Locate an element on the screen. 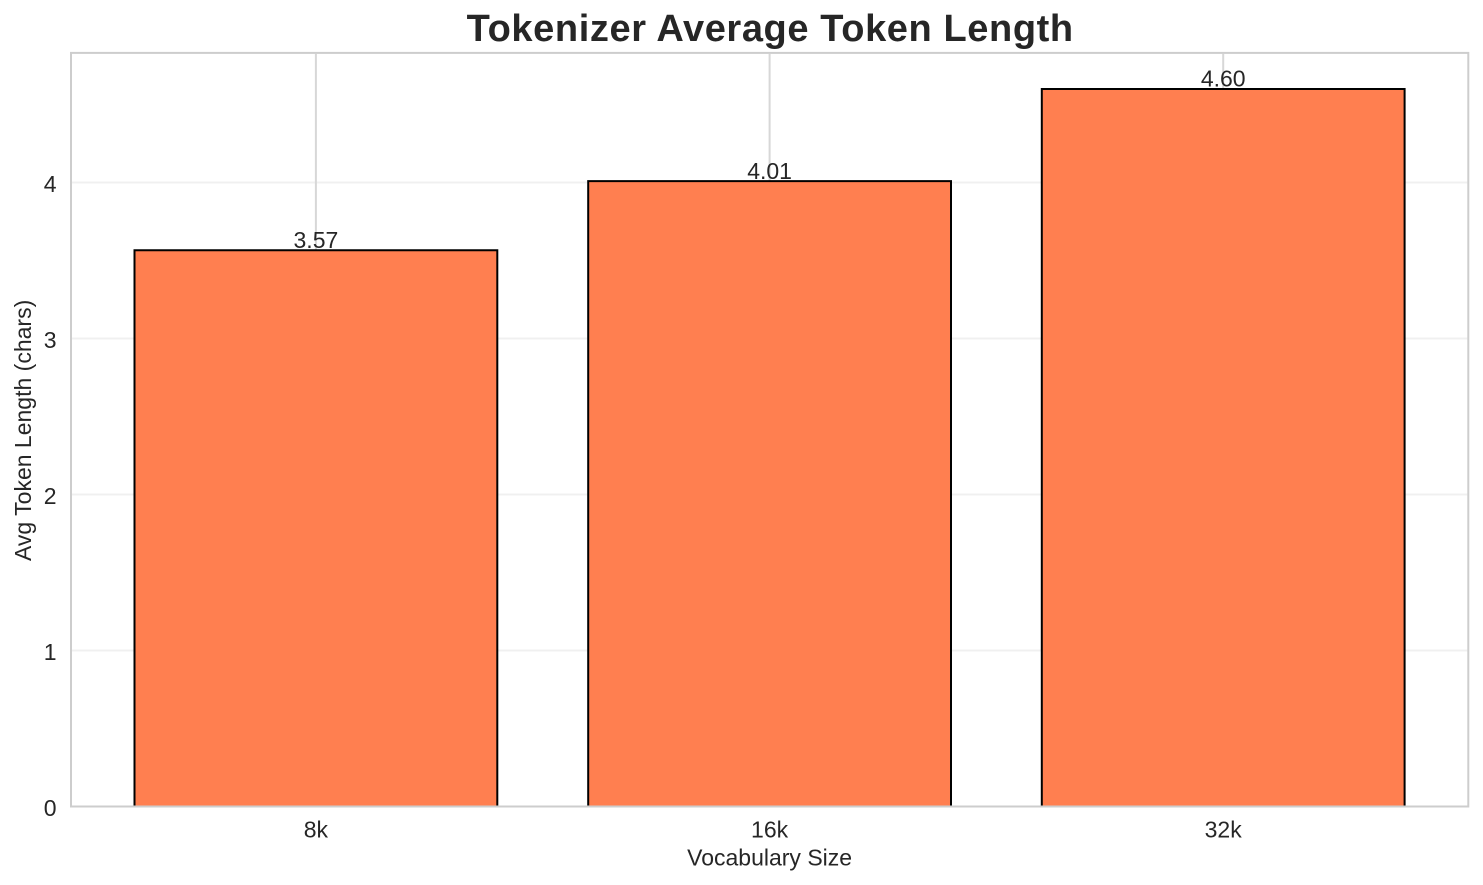  svg-text: 32k is located at coordinates (1224, 830).